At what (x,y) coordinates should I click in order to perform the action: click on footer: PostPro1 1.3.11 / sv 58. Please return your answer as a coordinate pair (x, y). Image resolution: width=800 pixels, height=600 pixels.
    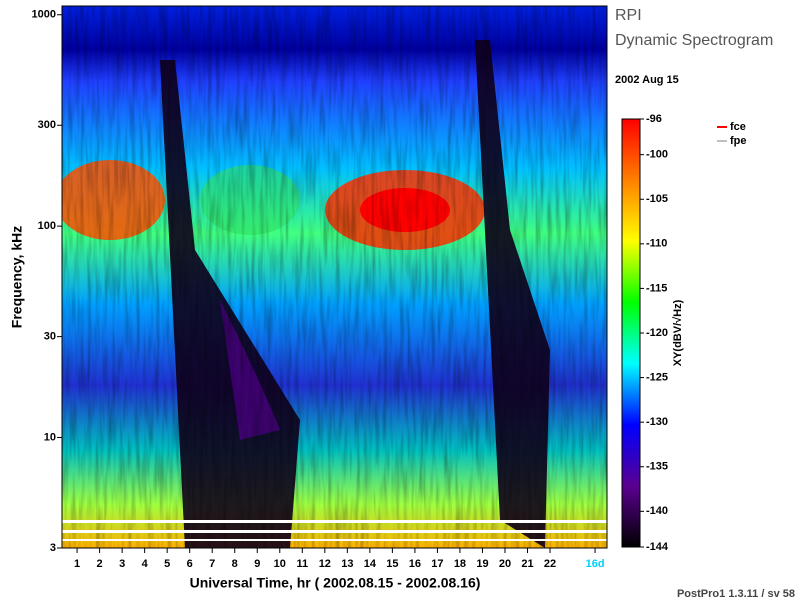
    Looking at the image, I should click on (736, 594).